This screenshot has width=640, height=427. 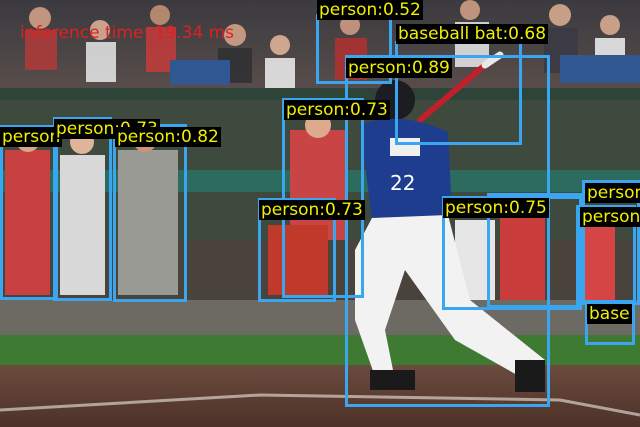 What do you see at coordinates (472, 34) in the screenshot?
I see `detection-label: baseball bat:0.68` at bounding box center [472, 34].